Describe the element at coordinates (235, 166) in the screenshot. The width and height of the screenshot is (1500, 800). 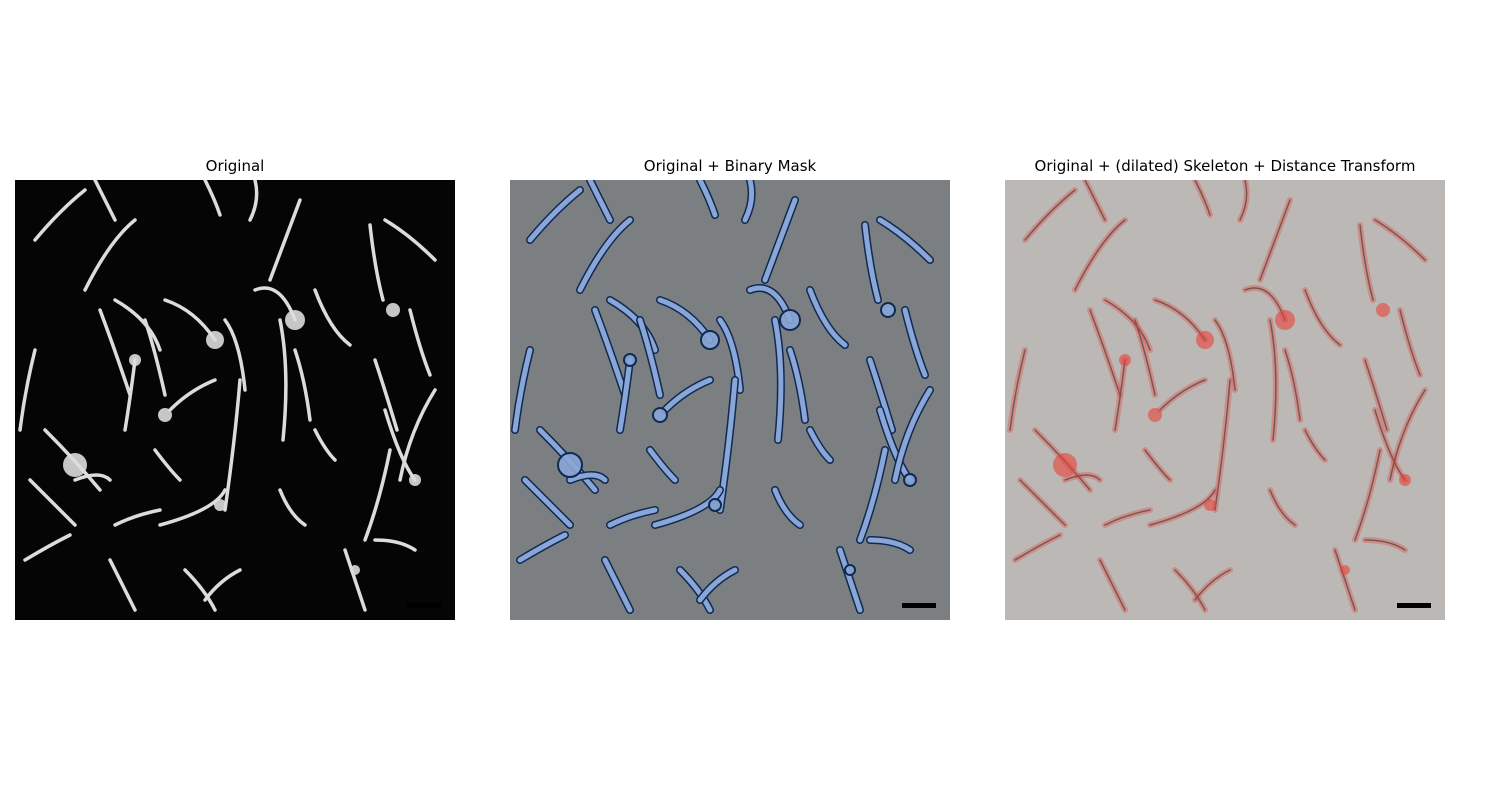
I see `panel-title: Original` at that location.